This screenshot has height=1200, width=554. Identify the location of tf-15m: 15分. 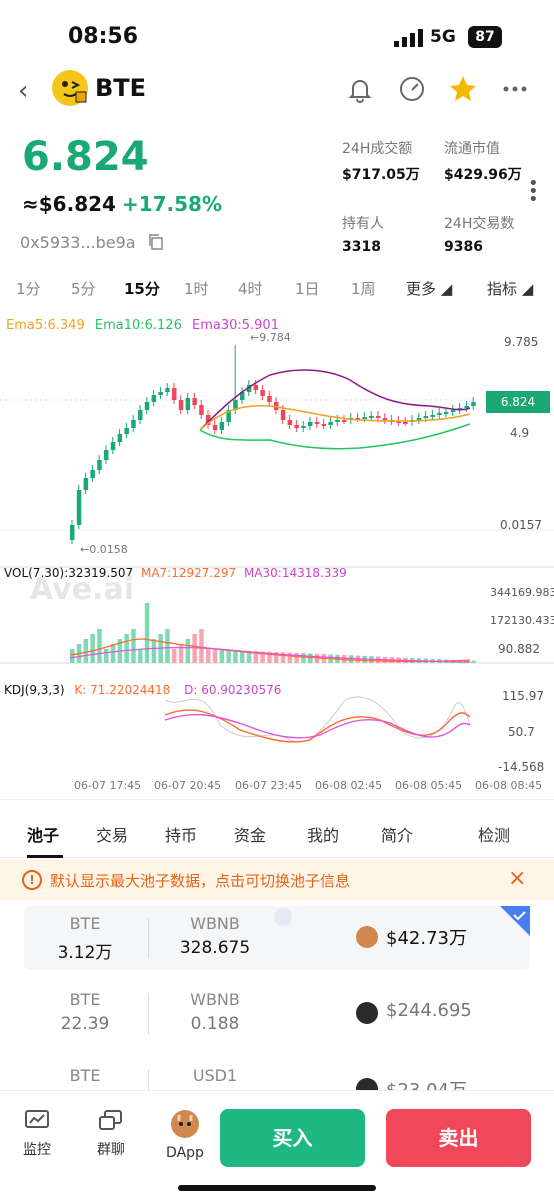
(142, 289).